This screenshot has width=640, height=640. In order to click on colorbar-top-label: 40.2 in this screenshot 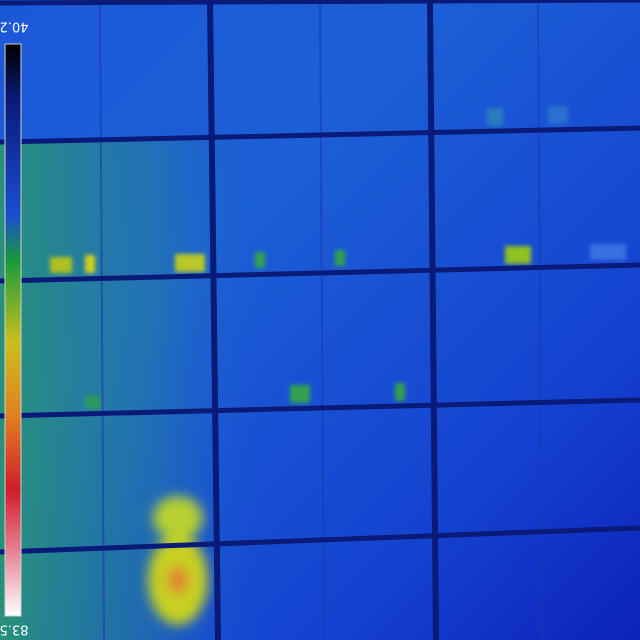, I will do `click(14, 26)`.